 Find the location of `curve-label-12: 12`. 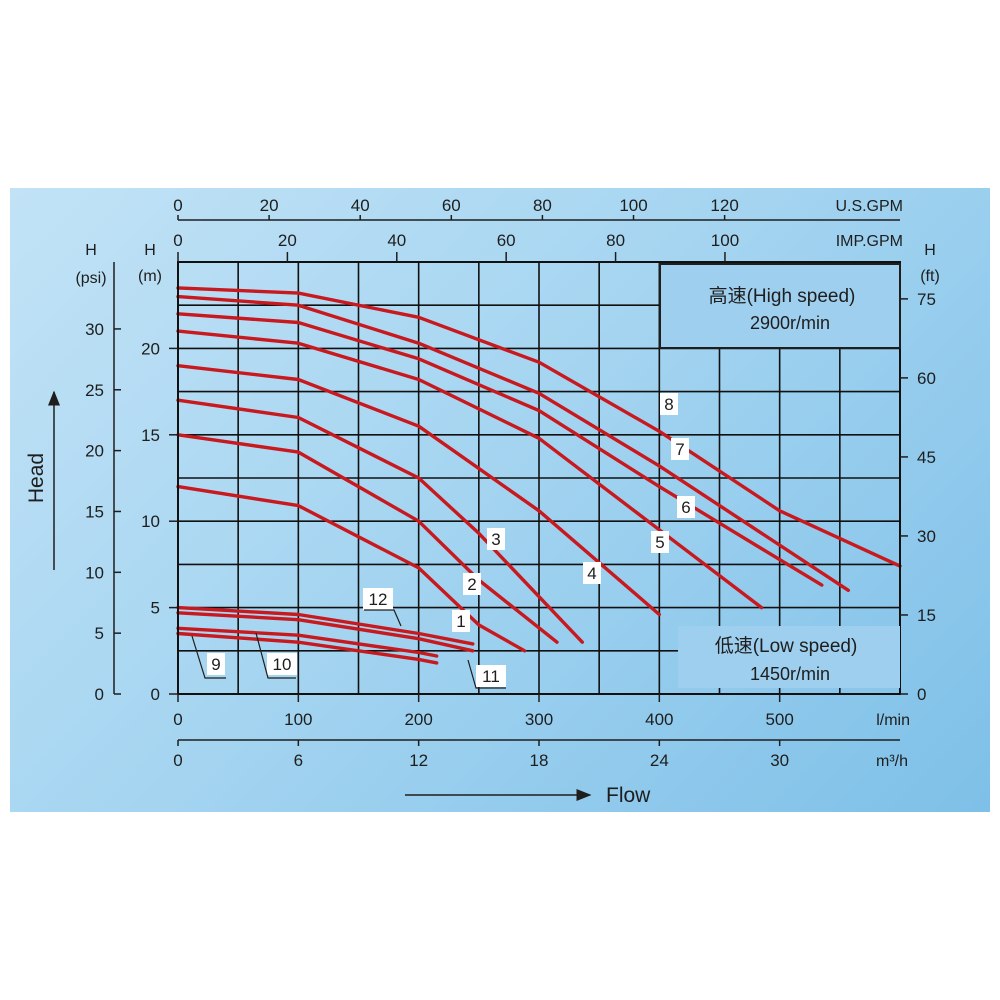

curve-label-12: 12 is located at coordinates (378, 599).